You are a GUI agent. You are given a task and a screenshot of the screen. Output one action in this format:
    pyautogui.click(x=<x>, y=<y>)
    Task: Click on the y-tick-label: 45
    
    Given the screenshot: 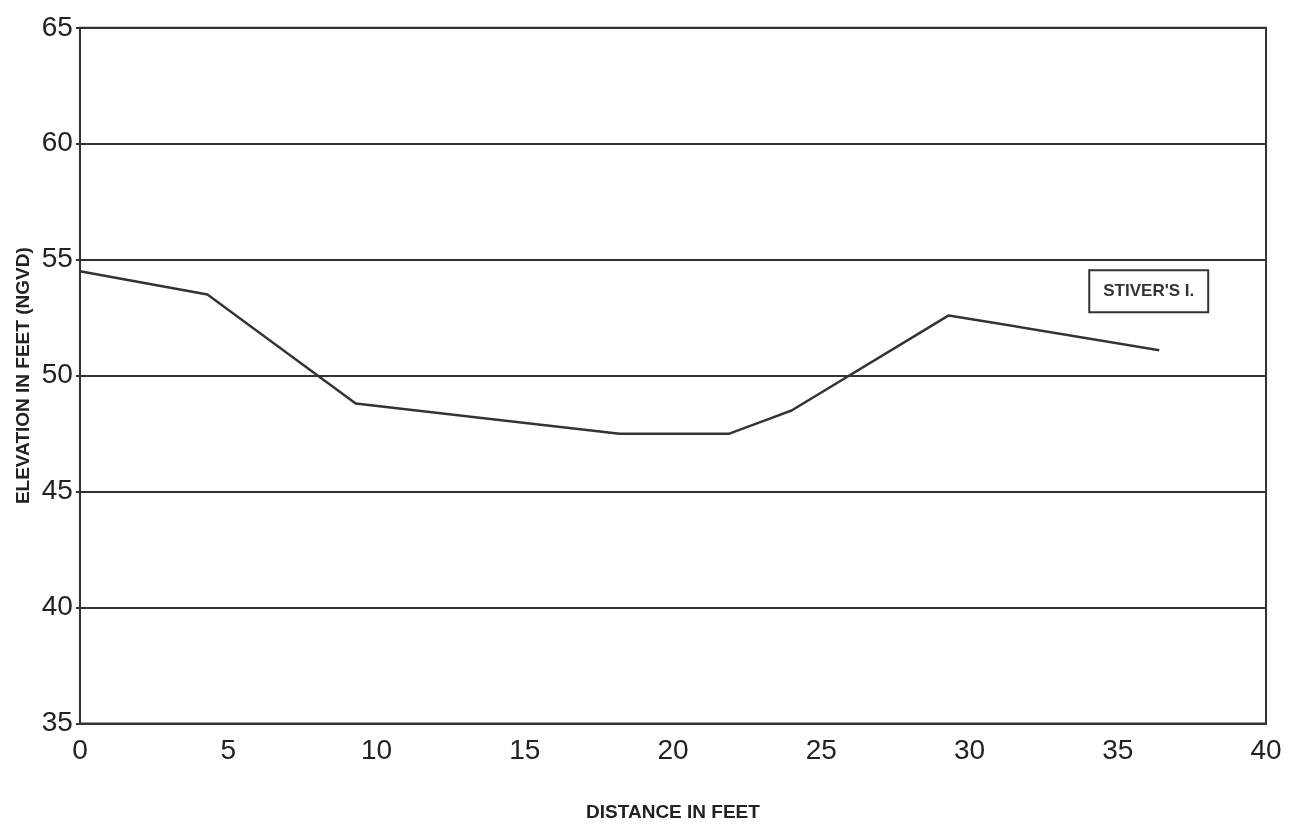 What is the action you would take?
    pyautogui.click(x=57, y=490)
    